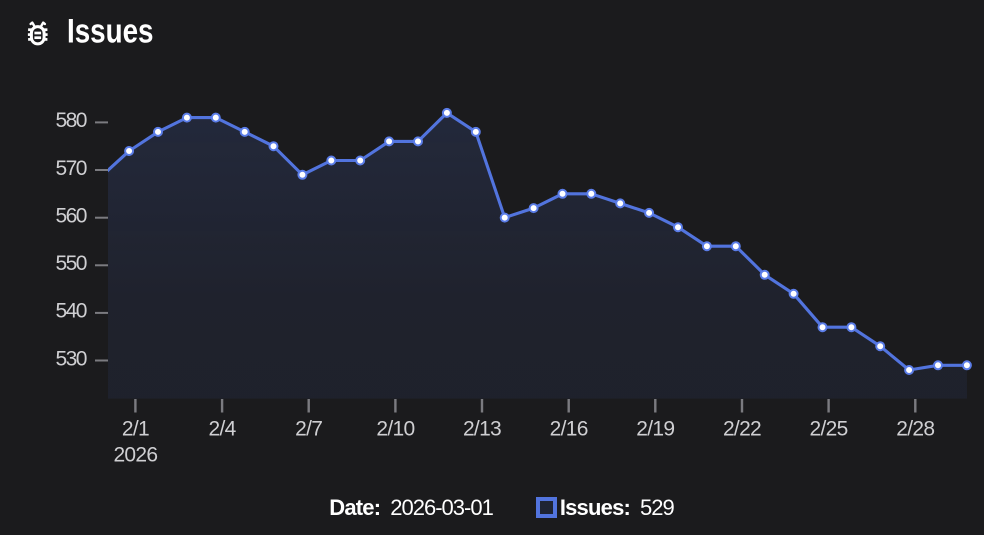 This screenshot has width=984, height=535. What do you see at coordinates (70, 168) in the screenshot?
I see `svg-text: 570` at bounding box center [70, 168].